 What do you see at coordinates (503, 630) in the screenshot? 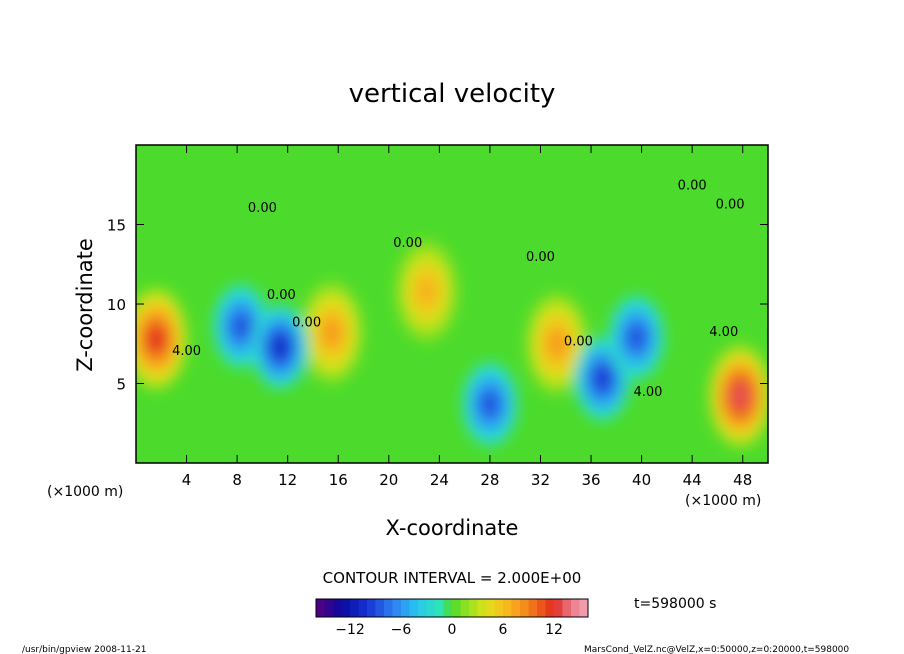
I see `colorbar-tick-label: 6` at bounding box center [503, 630].